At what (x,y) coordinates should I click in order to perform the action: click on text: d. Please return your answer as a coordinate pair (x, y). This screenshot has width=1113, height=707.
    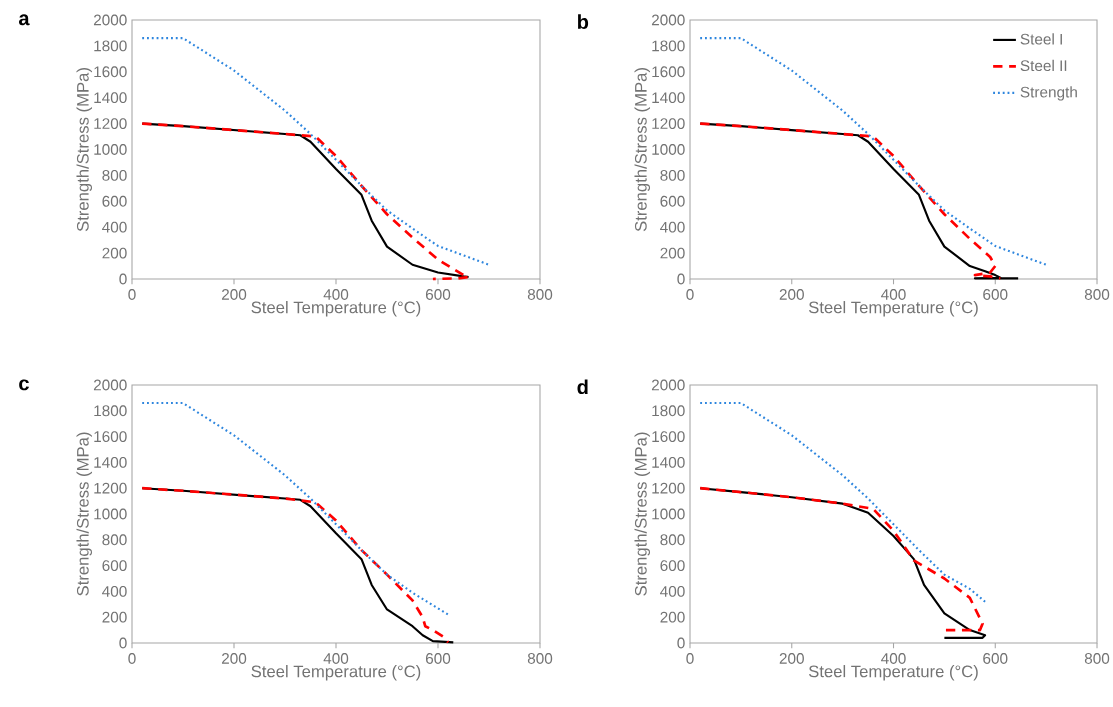
    Looking at the image, I should click on (582, 387).